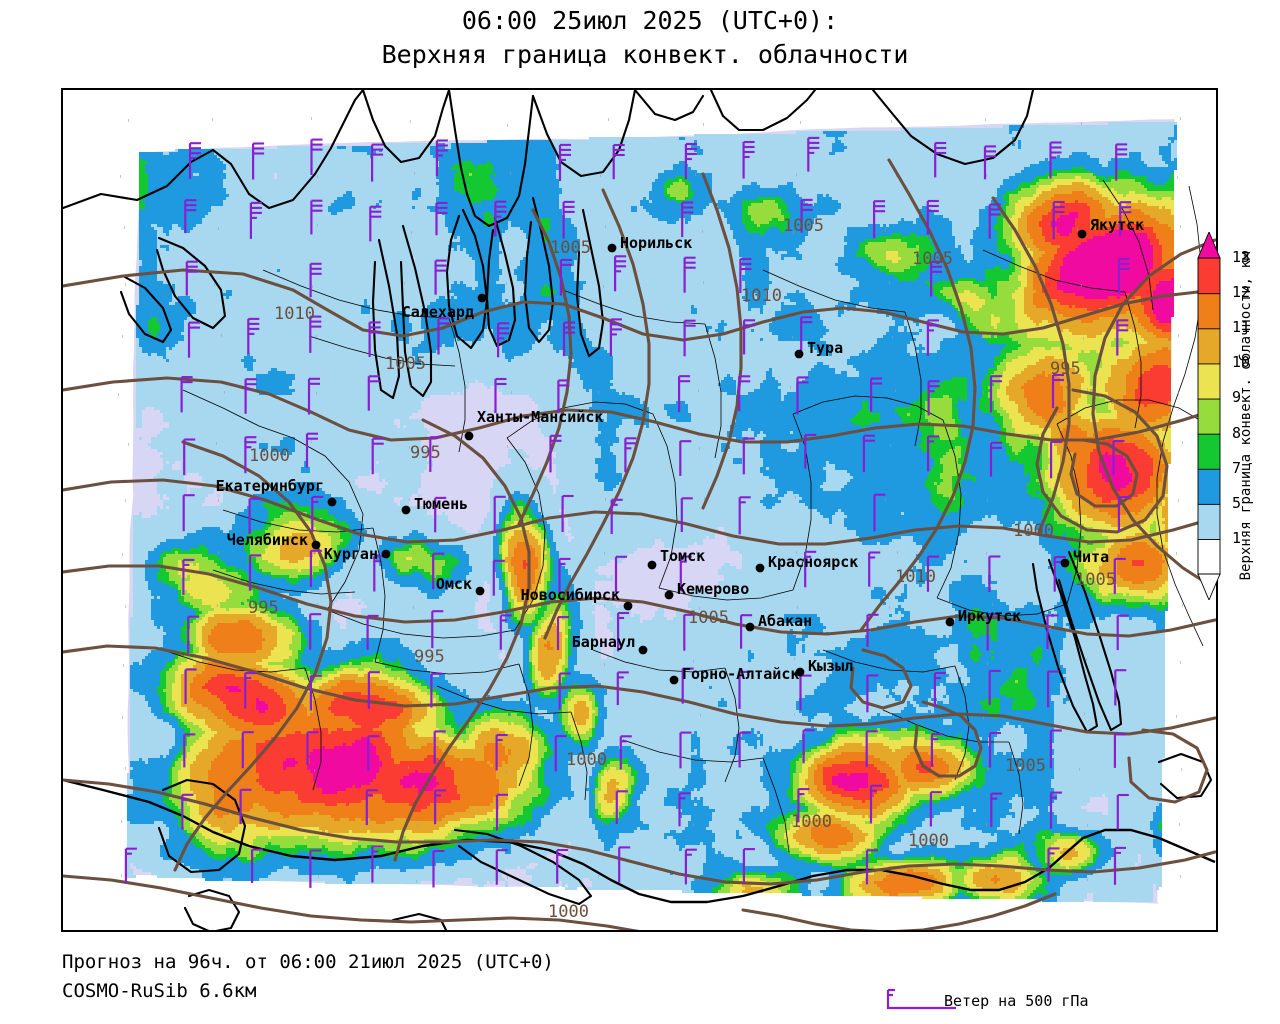  What do you see at coordinates (830, 666) in the screenshot?
I see `city-label: Кызыл` at bounding box center [830, 666].